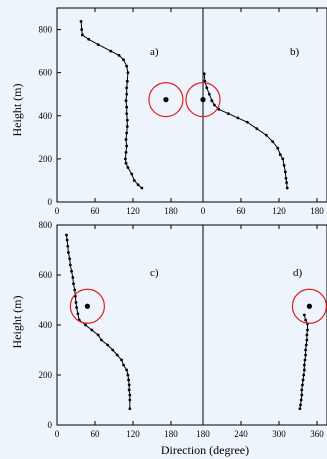 The height and width of the screenshot is (459, 327). I want to click on marker-point, so click(309, 306).